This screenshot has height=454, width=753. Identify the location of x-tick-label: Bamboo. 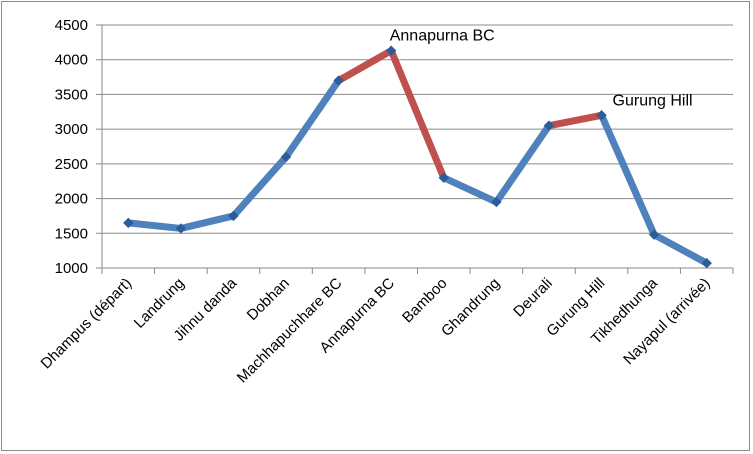
(425, 301).